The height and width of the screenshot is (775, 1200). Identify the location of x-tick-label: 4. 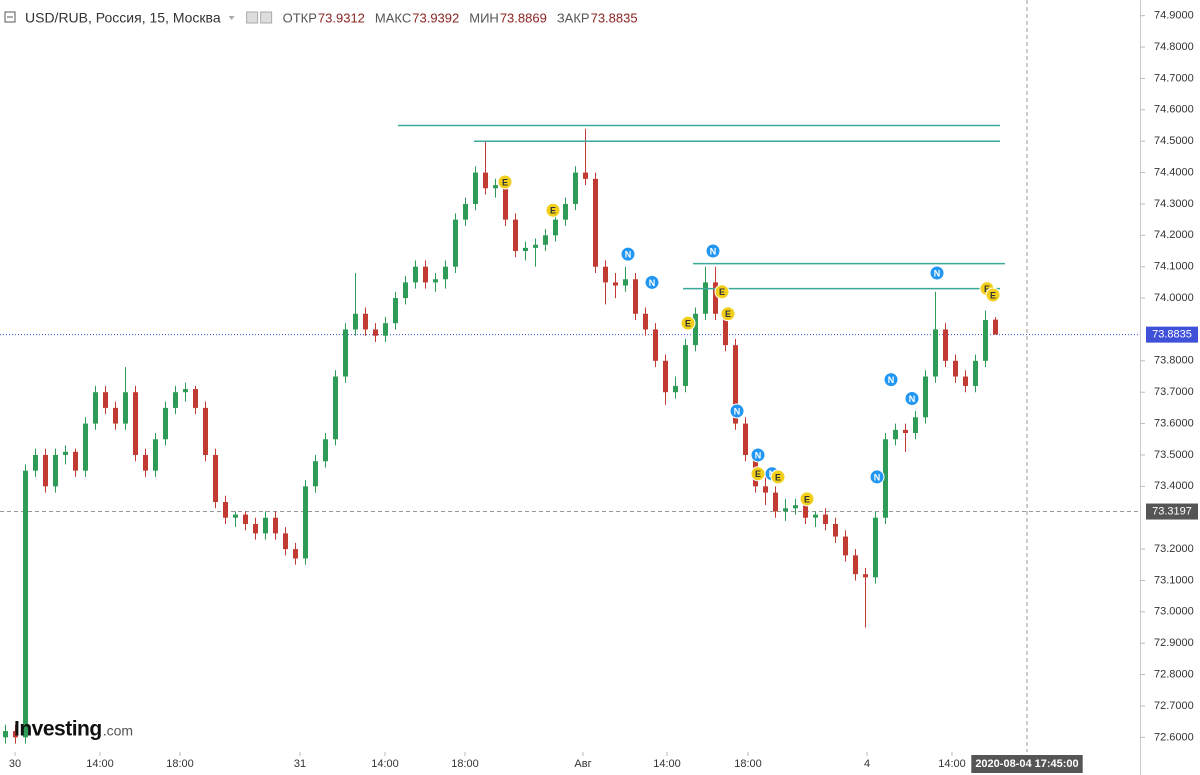
(867, 764).